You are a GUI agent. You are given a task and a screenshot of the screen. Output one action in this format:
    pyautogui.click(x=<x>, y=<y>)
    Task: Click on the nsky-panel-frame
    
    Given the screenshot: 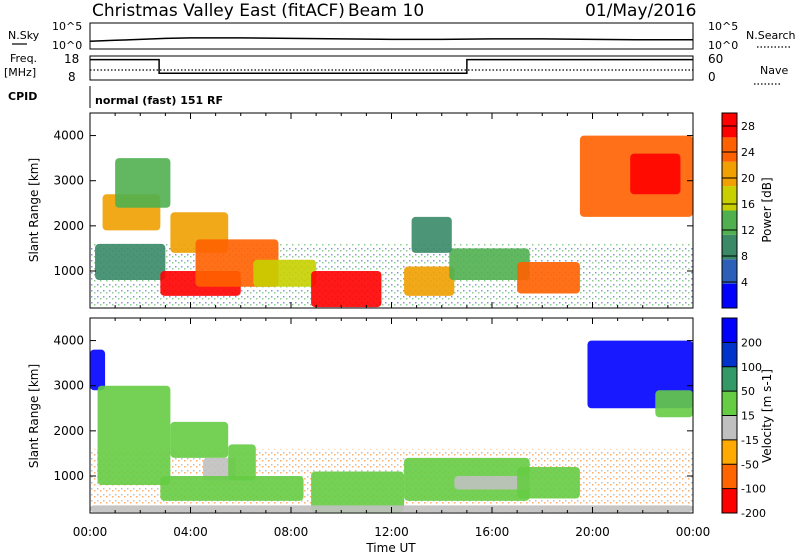 What is the action you would take?
    pyautogui.click(x=391, y=36)
    